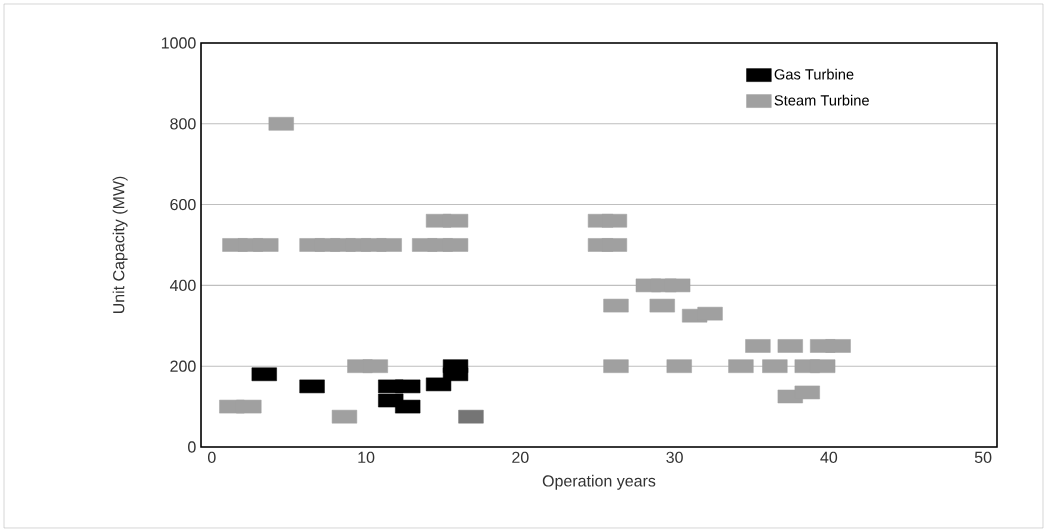  What do you see at coordinates (182, 285) in the screenshot?
I see `y-tick-label: 400` at bounding box center [182, 285].